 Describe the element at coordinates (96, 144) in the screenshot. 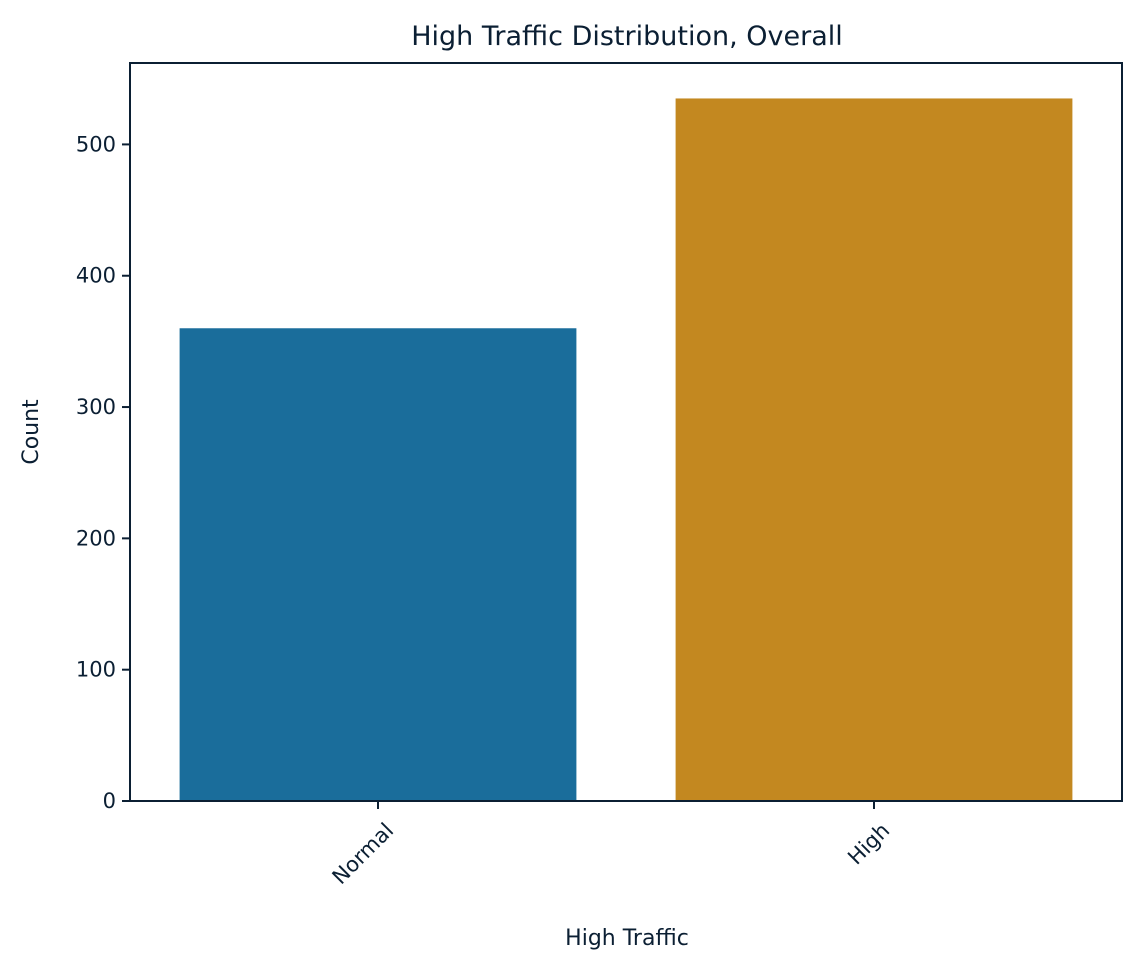

I see `y-tick-label: 500` at that location.